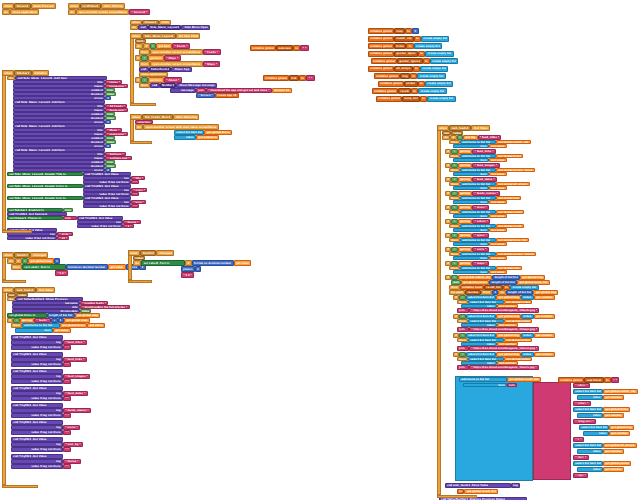  Describe the element at coordinates (75, 359) in the screenshot. I see `text-block: " feed_links "` at that location.